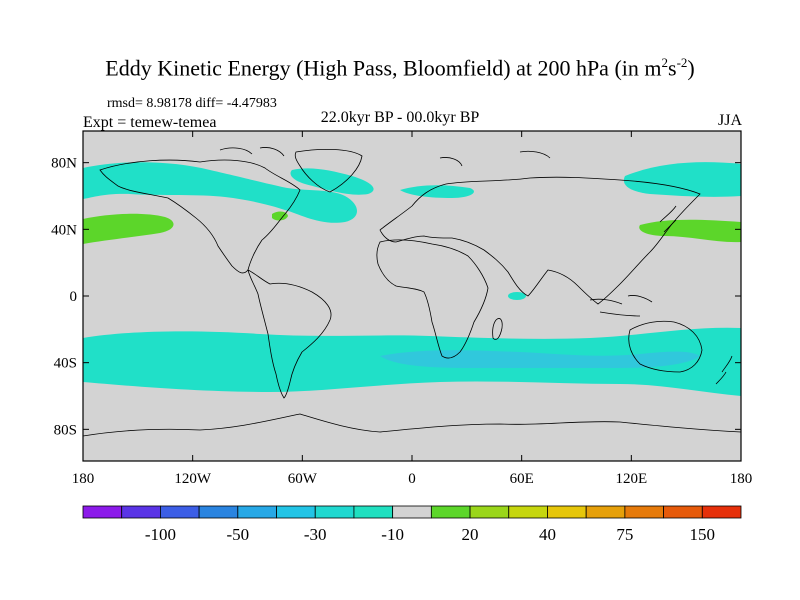  Describe the element at coordinates (128, 228) in the screenshot. I see `north-pacific-green-region` at that location.